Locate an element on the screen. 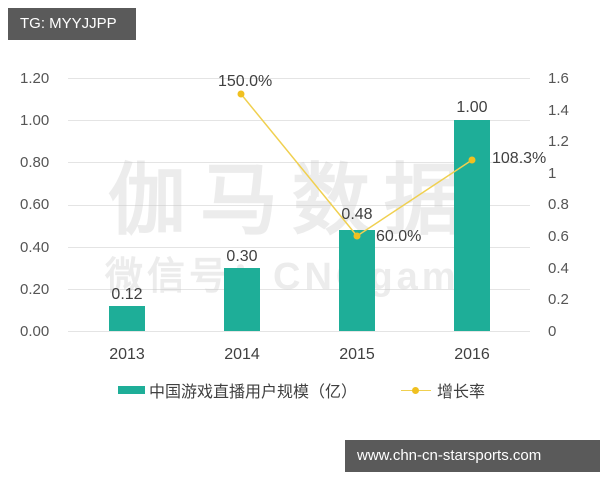 Image resolution: width=600 pixels, height=480 pixels. bar-legend-swatch-icon is located at coordinates (131, 390).